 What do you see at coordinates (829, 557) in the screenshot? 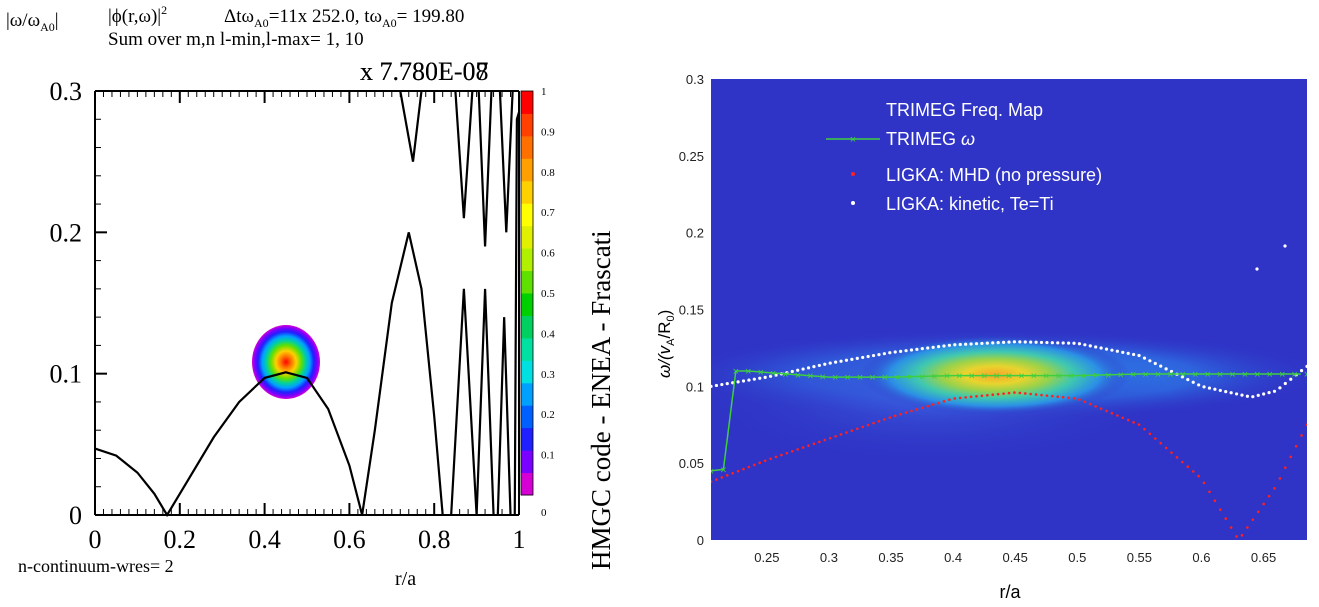
I see `right-x-tick-label: 0.3` at bounding box center [829, 557].